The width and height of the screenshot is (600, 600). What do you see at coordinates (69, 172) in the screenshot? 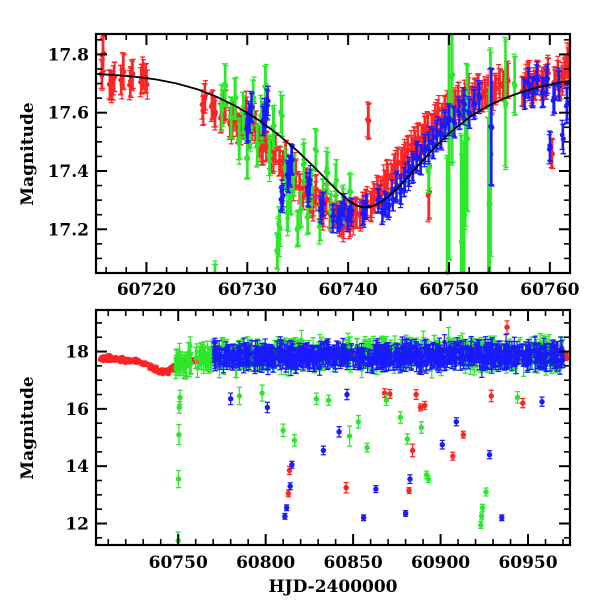
I see `ytick-label: 17.4` at bounding box center [69, 172].